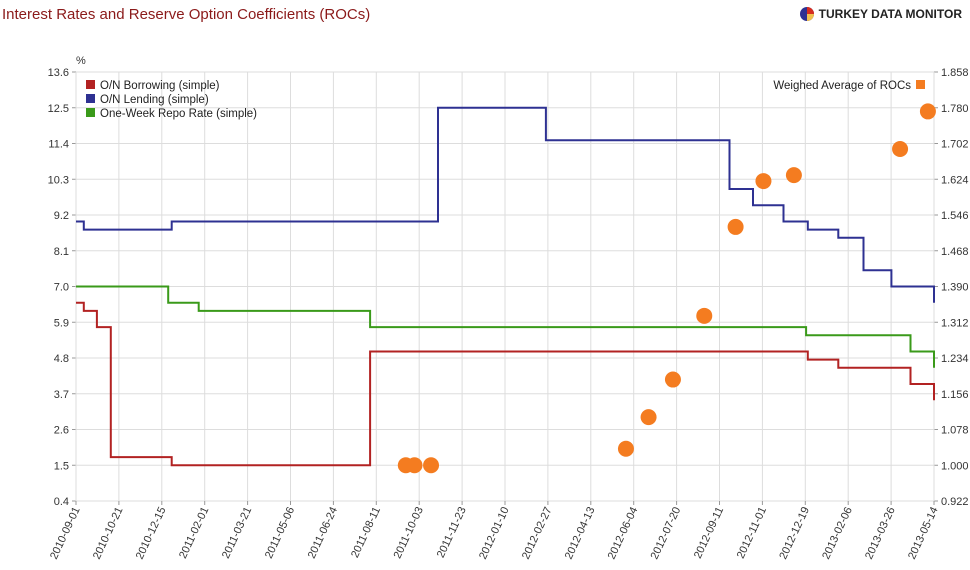 The image size is (970, 570). I want to click on x-tick-label: 2011-08-11, so click(366, 532).